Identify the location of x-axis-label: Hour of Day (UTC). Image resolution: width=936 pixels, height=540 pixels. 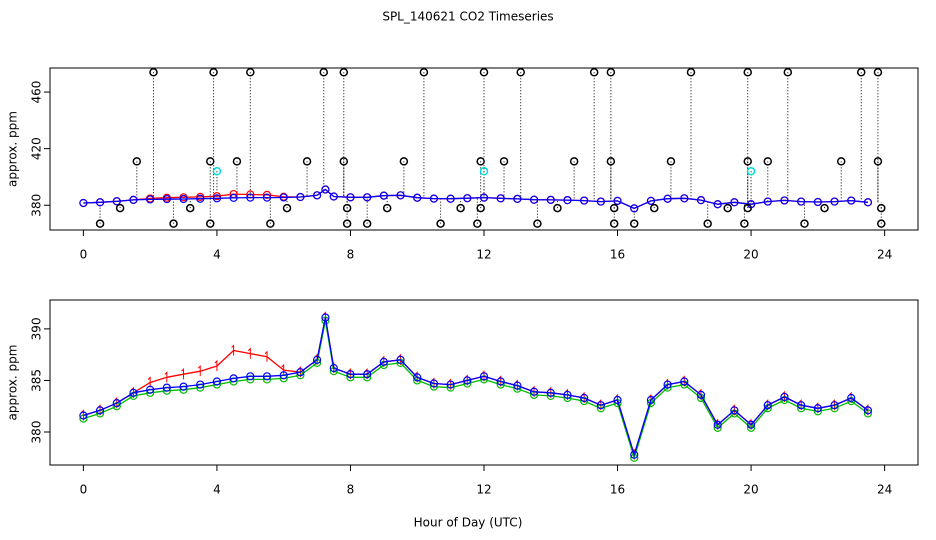
(468, 523).